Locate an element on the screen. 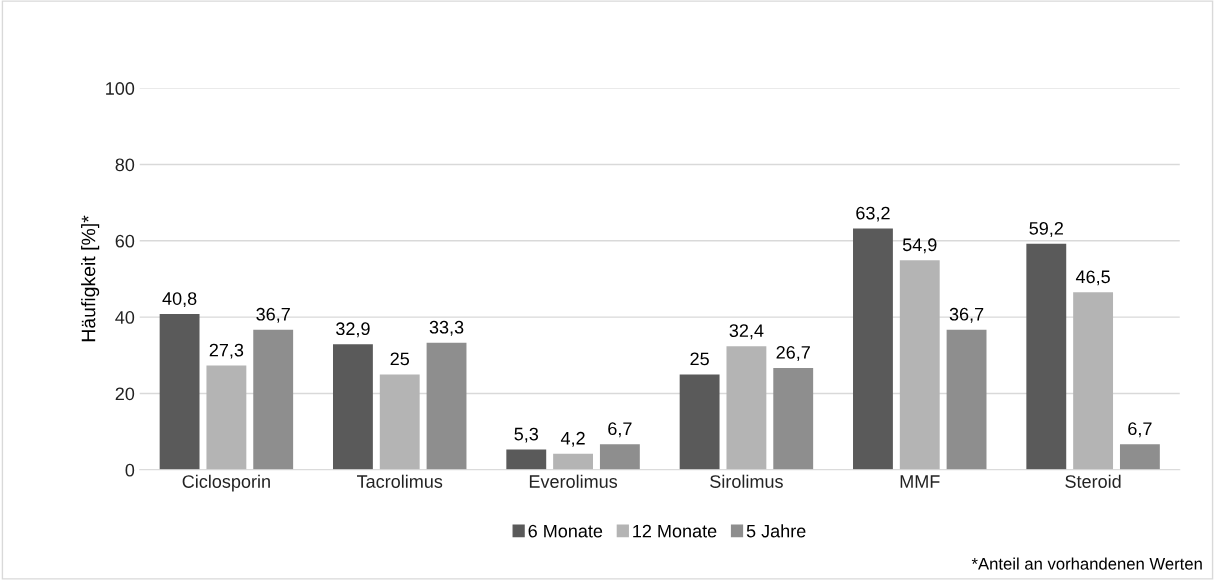 Image resolution: width=1215 pixels, height=580 pixels. y-tick-label: 40 is located at coordinates (125, 317).